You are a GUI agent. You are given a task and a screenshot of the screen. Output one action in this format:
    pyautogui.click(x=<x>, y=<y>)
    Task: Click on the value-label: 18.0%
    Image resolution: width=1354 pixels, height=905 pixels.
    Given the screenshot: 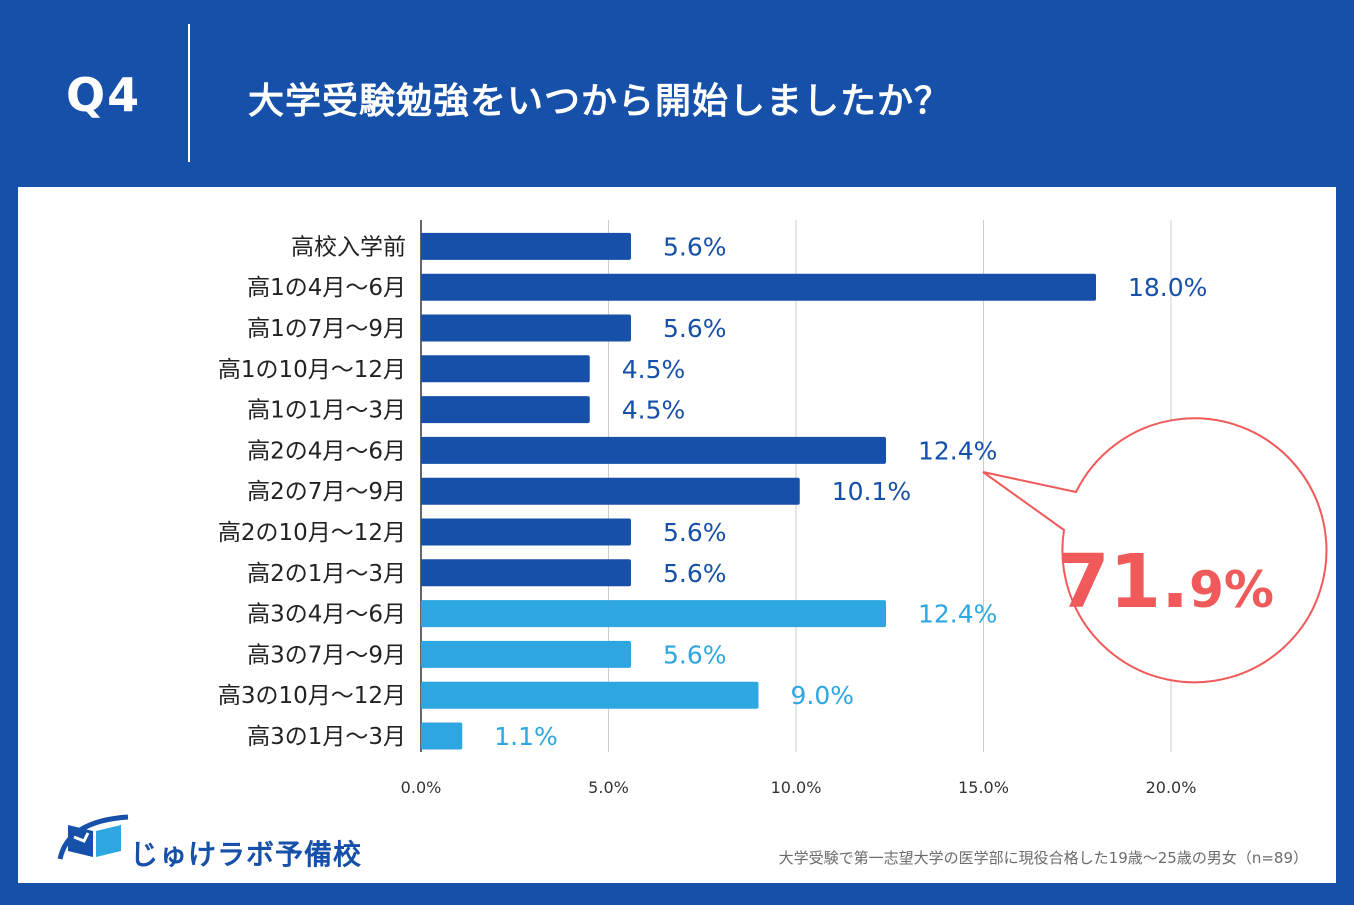 What is the action you would take?
    pyautogui.click(x=1167, y=287)
    